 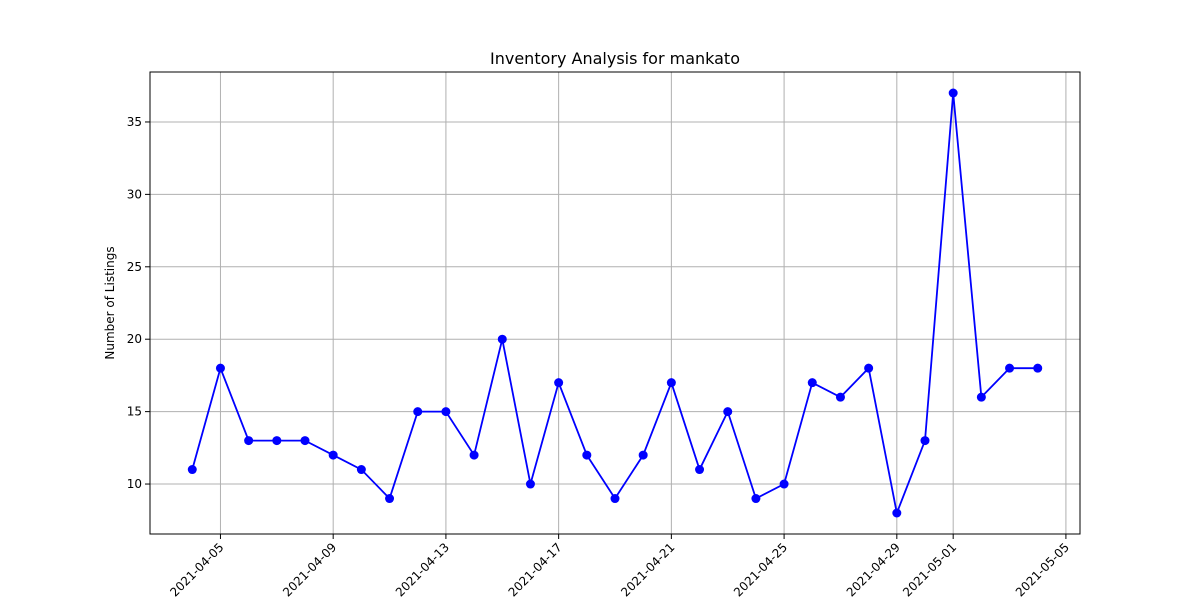 What do you see at coordinates (309, 569) in the screenshot?
I see `x-tick-label: 2021-04-09` at bounding box center [309, 569].